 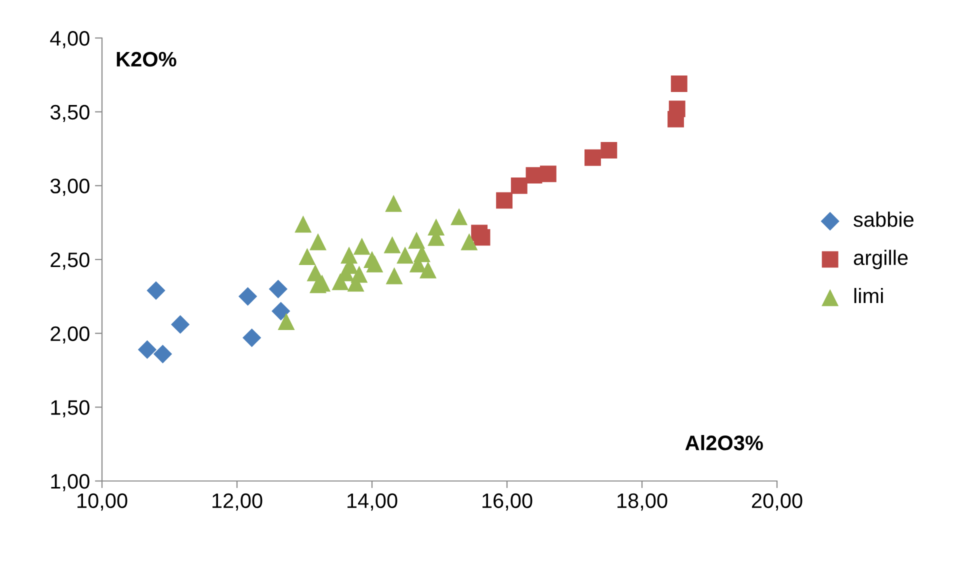 What do you see at coordinates (70, 335) in the screenshot?
I see `y-tick-label: 2,00` at bounding box center [70, 335].